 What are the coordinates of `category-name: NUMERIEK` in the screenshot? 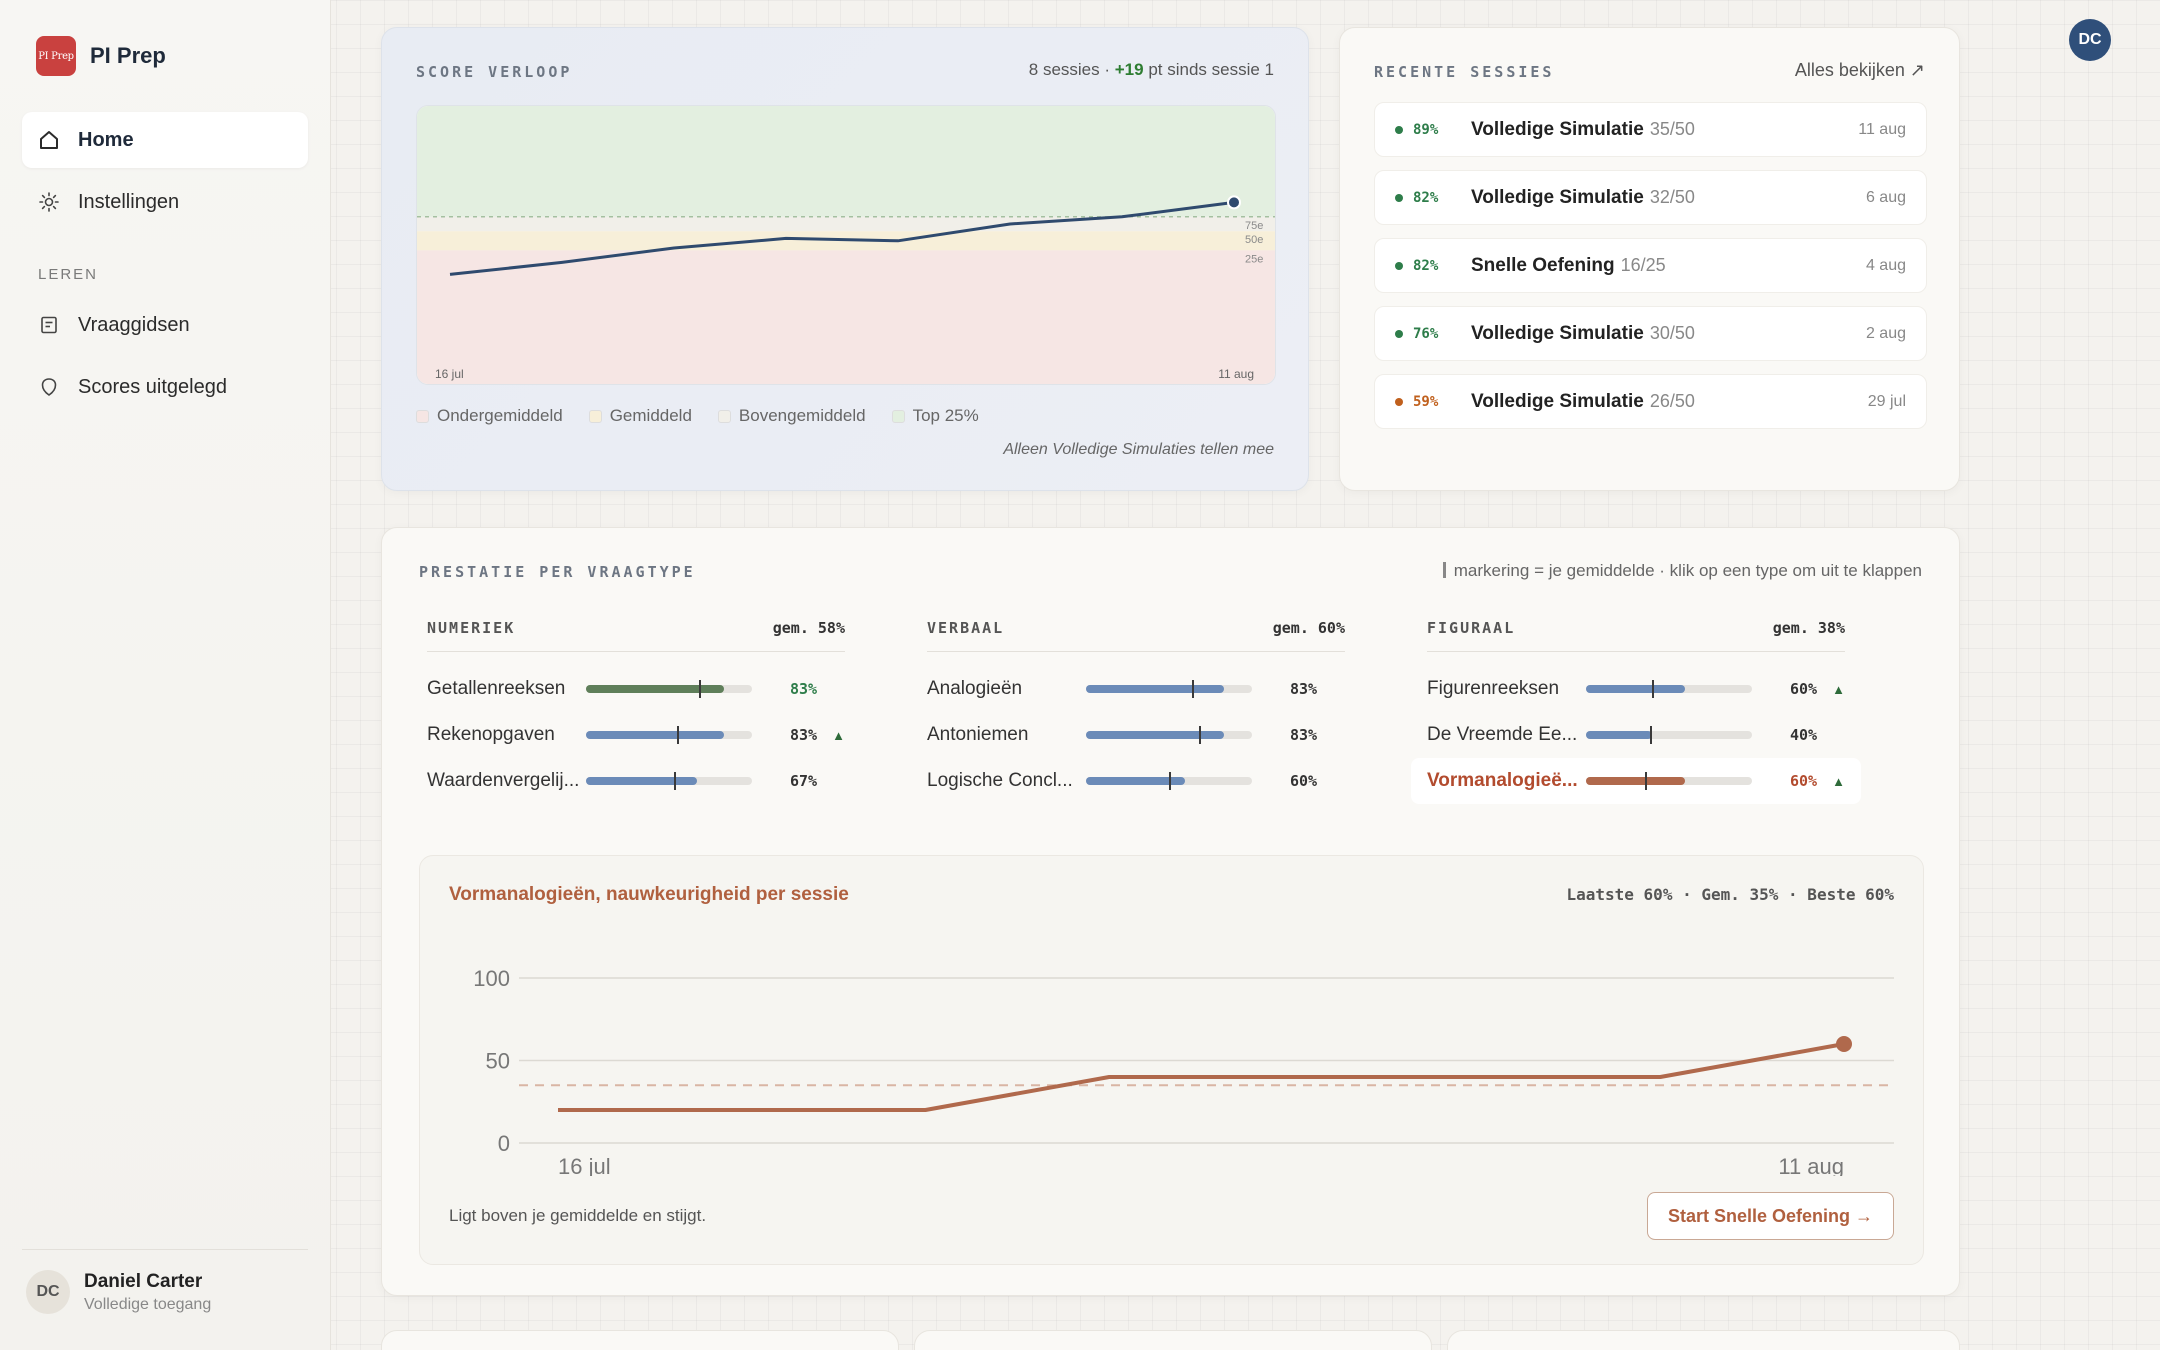 It's located at (471, 628).